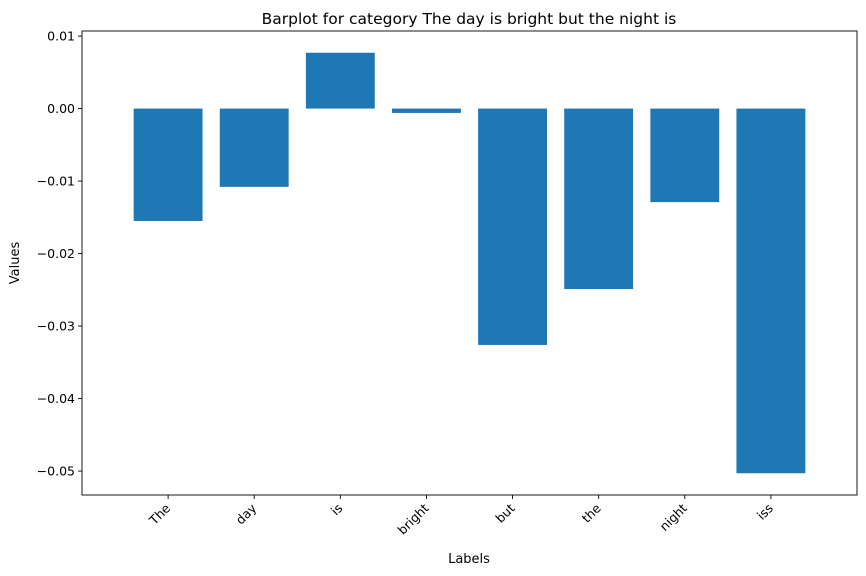  What do you see at coordinates (413, 518) in the screenshot?
I see `x-tick-label: bright` at bounding box center [413, 518].